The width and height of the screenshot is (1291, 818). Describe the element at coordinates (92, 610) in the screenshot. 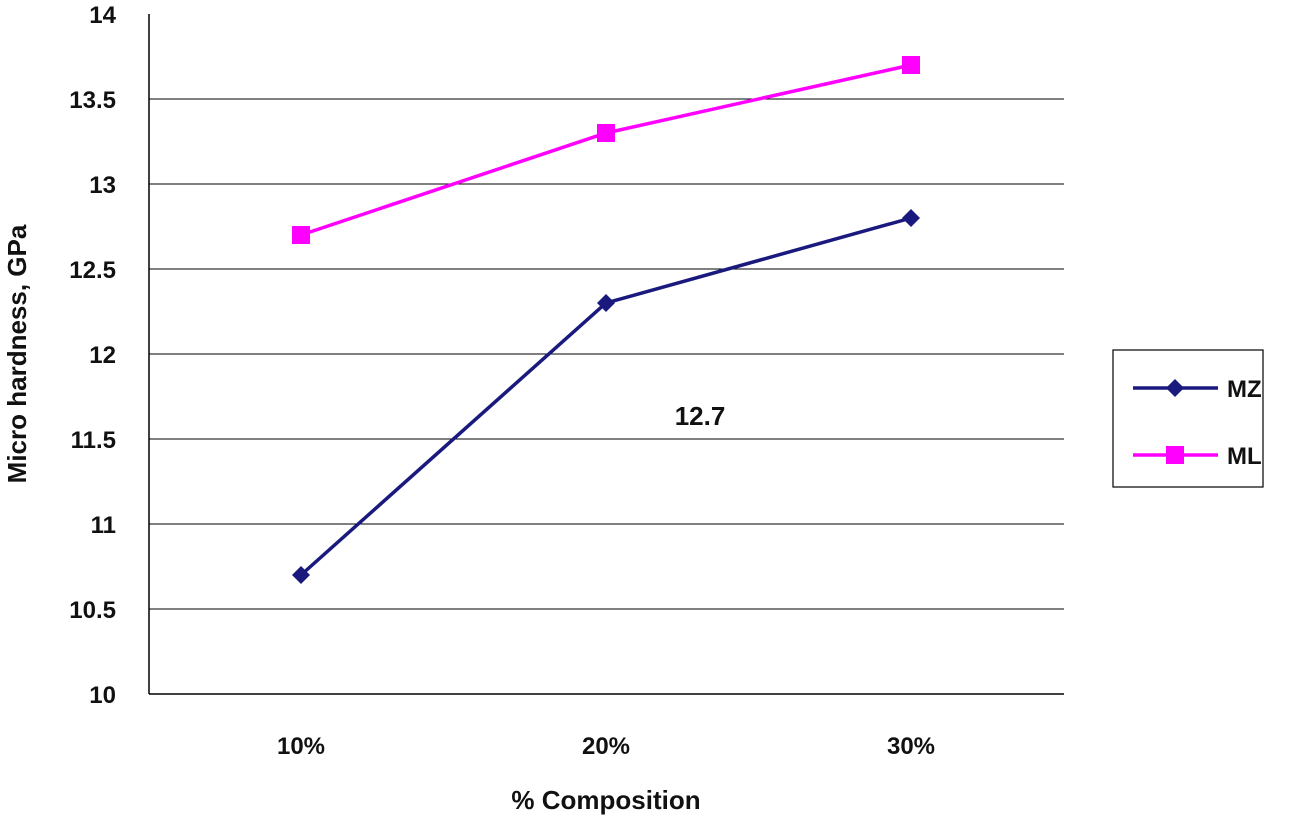

I see `y-tick-label: 10.5` at that location.